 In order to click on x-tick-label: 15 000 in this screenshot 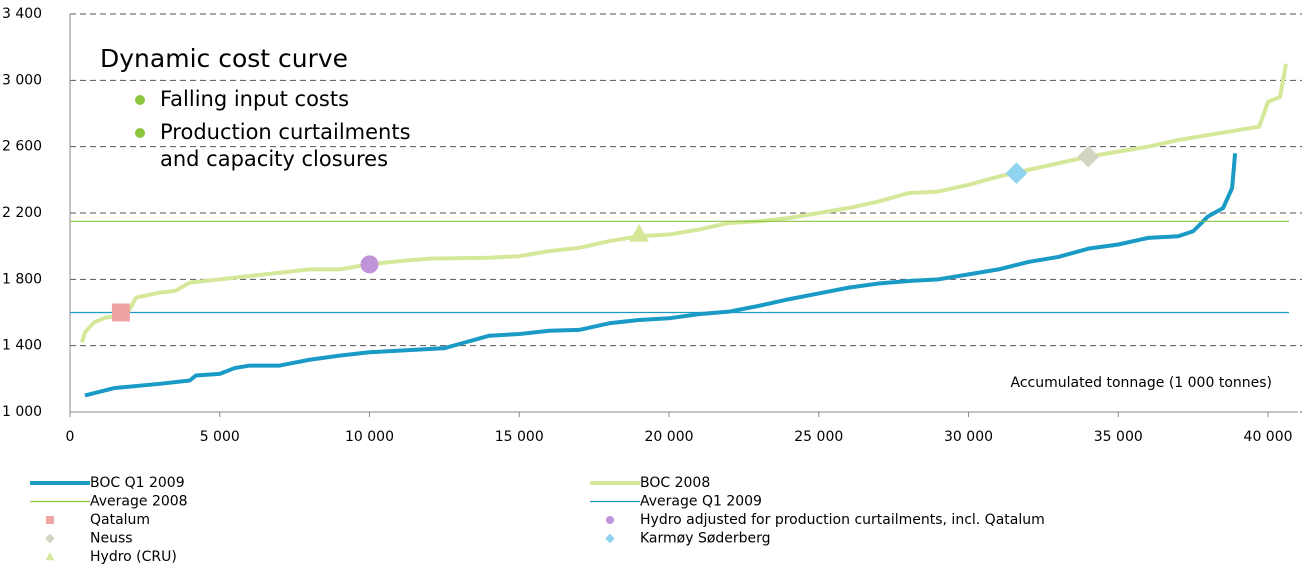, I will do `click(519, 437)`.